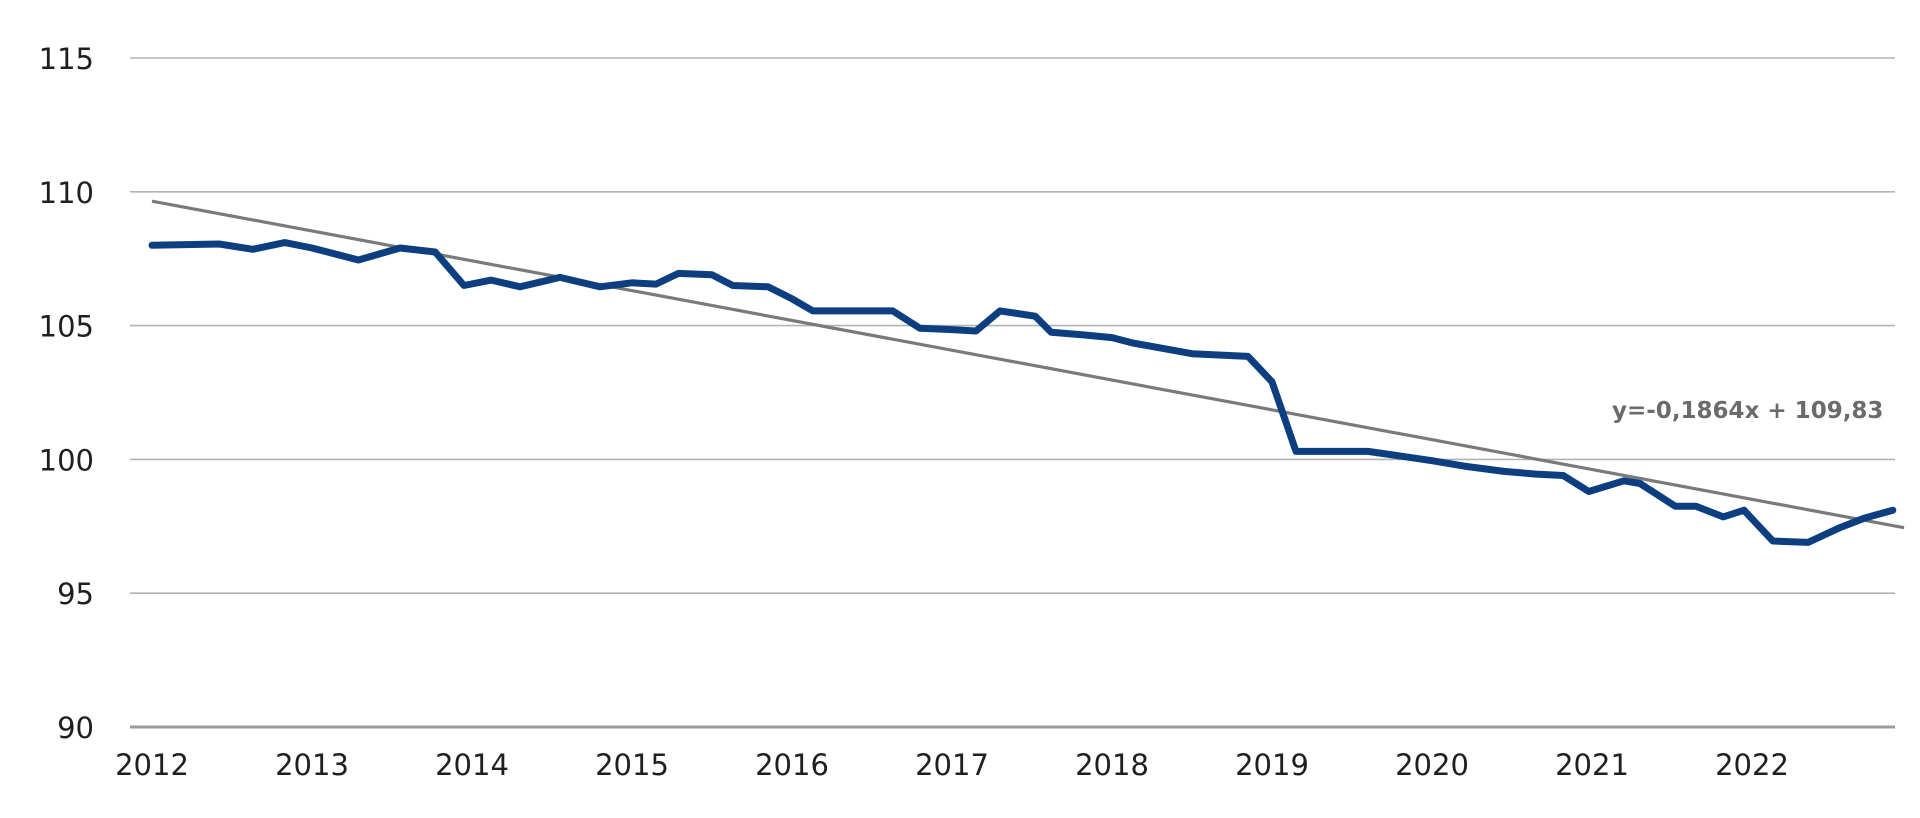 This screenshot has width=1920, height=818. I want to click on x-tick-label: 2017, so click(952, 765).